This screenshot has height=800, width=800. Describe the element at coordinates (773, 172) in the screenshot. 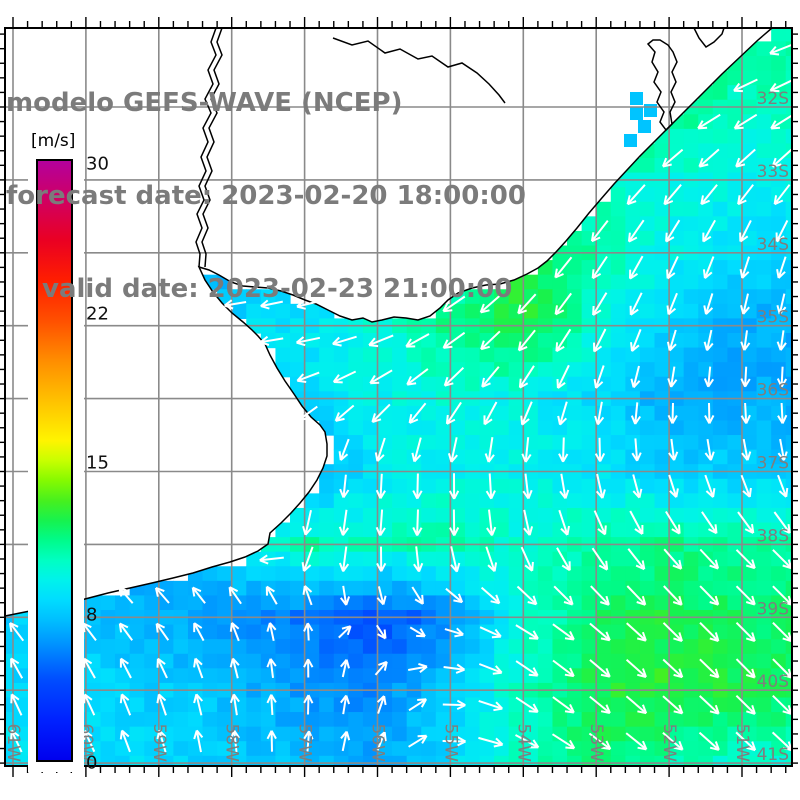

I see `lat-label: 33S` at that location.